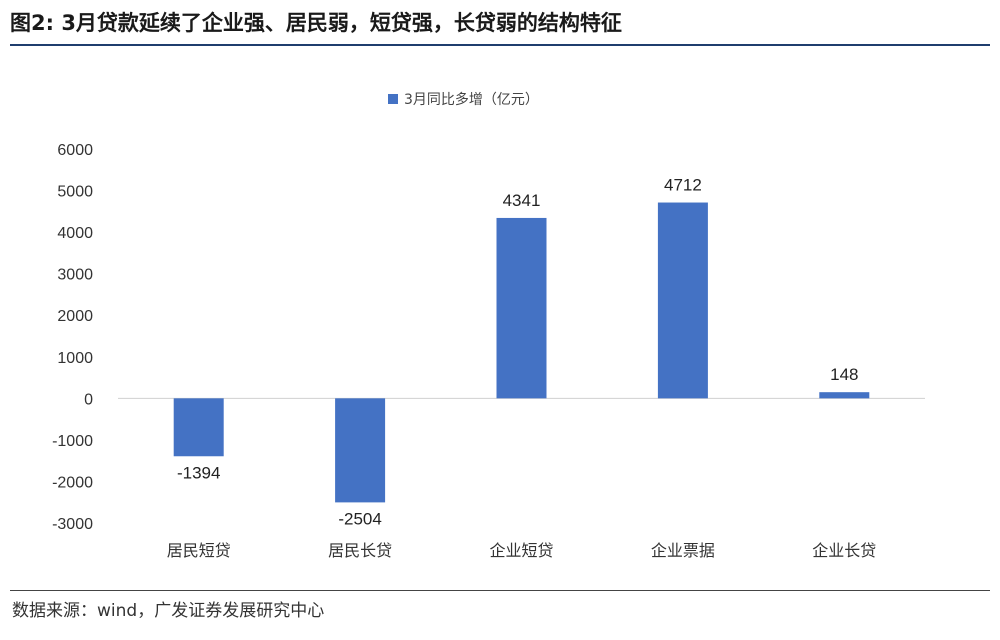  Describe the element at coordinates (683, 185) in the screenshot. I see `data-label: 4712` at that location.